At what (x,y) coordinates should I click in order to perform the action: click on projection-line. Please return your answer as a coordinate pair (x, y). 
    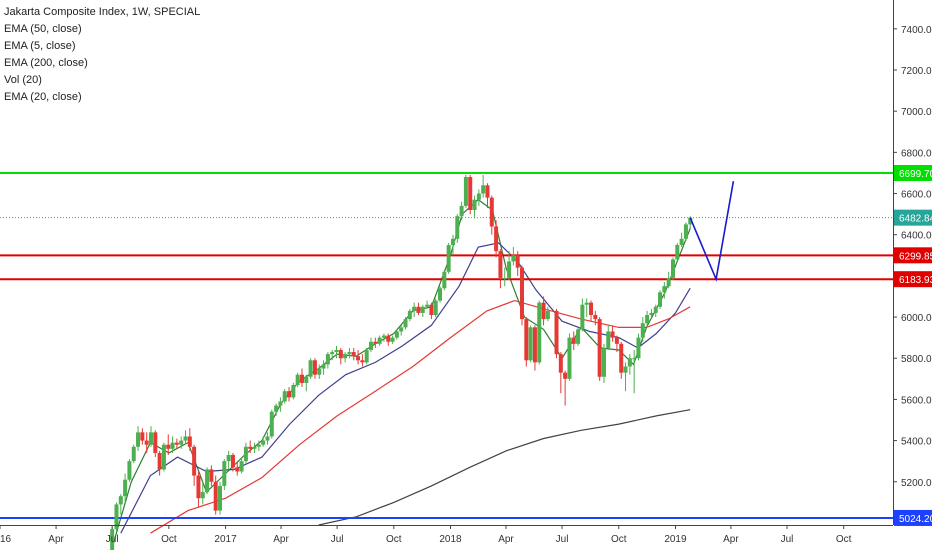
    Looking at the image, I should click on (711, 230).